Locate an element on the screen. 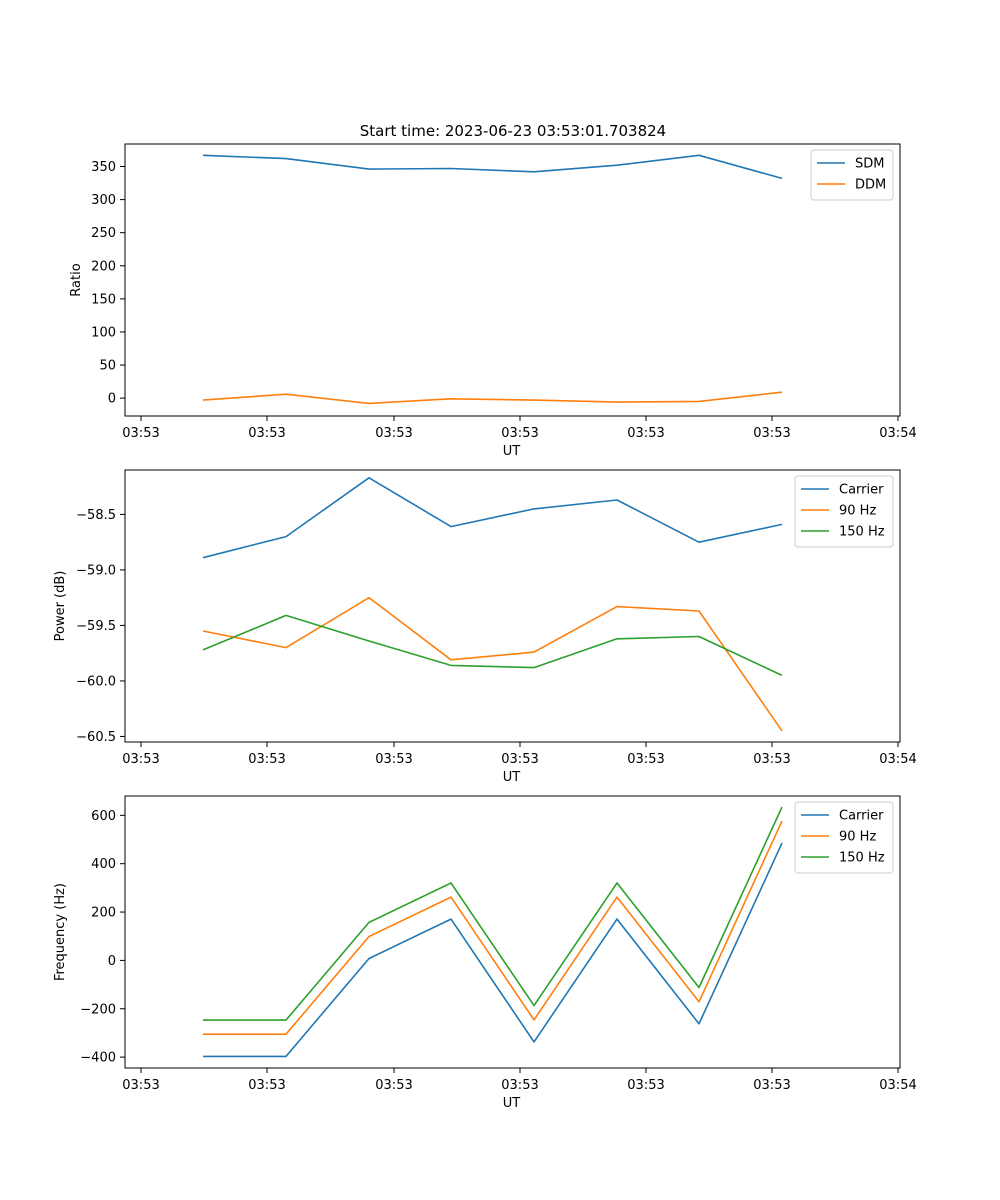 The width and height of the screenshot is (1000, 1200). y-tick-label: −59.0 is located at coordinates (96, 570).